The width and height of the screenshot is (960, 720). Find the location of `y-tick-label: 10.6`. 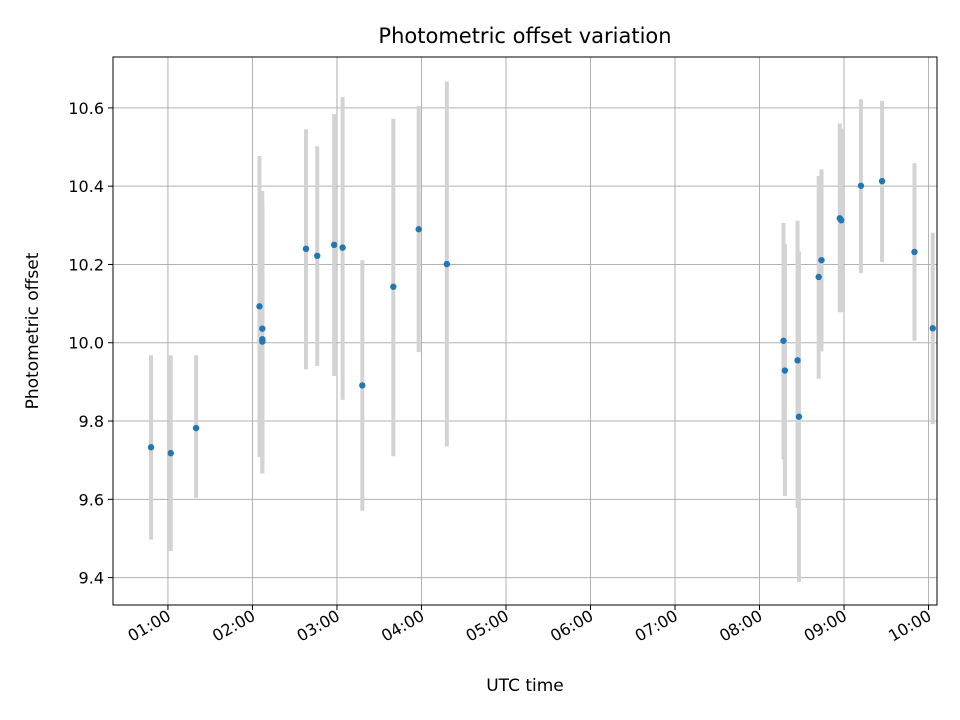

y-tick-label: 10.6 is located at coordinates (86, 108).